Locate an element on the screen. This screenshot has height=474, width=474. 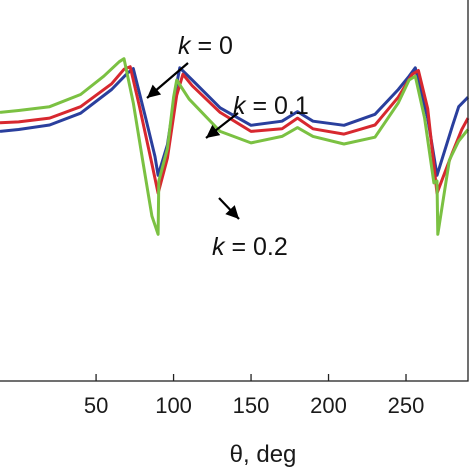
x-tick-labels: 50 100 150 200 250 is located at coordinates (254, 405).